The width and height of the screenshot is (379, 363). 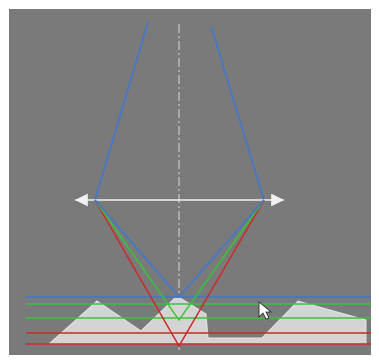 I want to click on blue-incoming-ray-right, so click(x=237, y=113).